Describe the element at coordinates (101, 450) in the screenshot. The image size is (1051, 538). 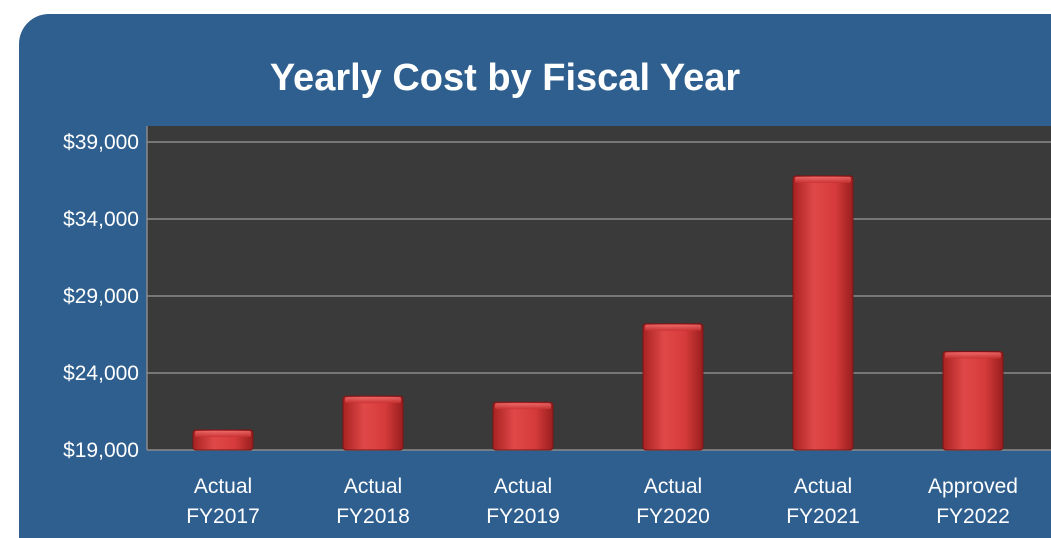
I see `y-tick-label: $19,000` at that location.